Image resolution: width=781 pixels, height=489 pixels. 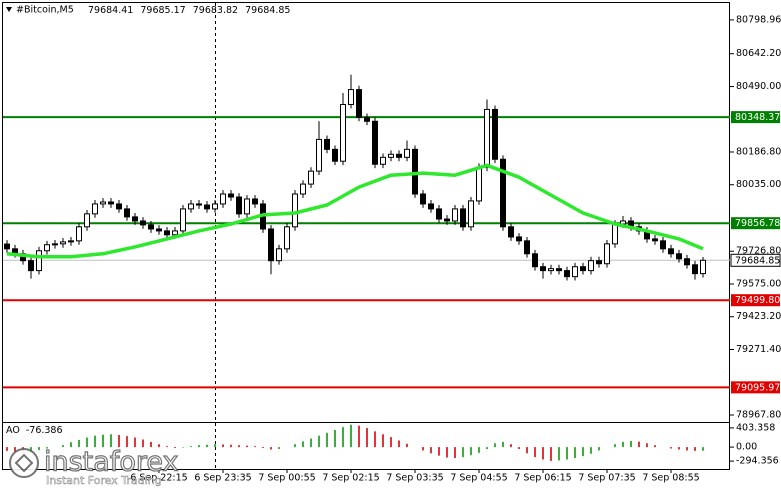 What do you see at coordinates (45, 10) in the screenshot?
I see `chart-title: #Bitcoin,M5` at bounding box center [45, 10].